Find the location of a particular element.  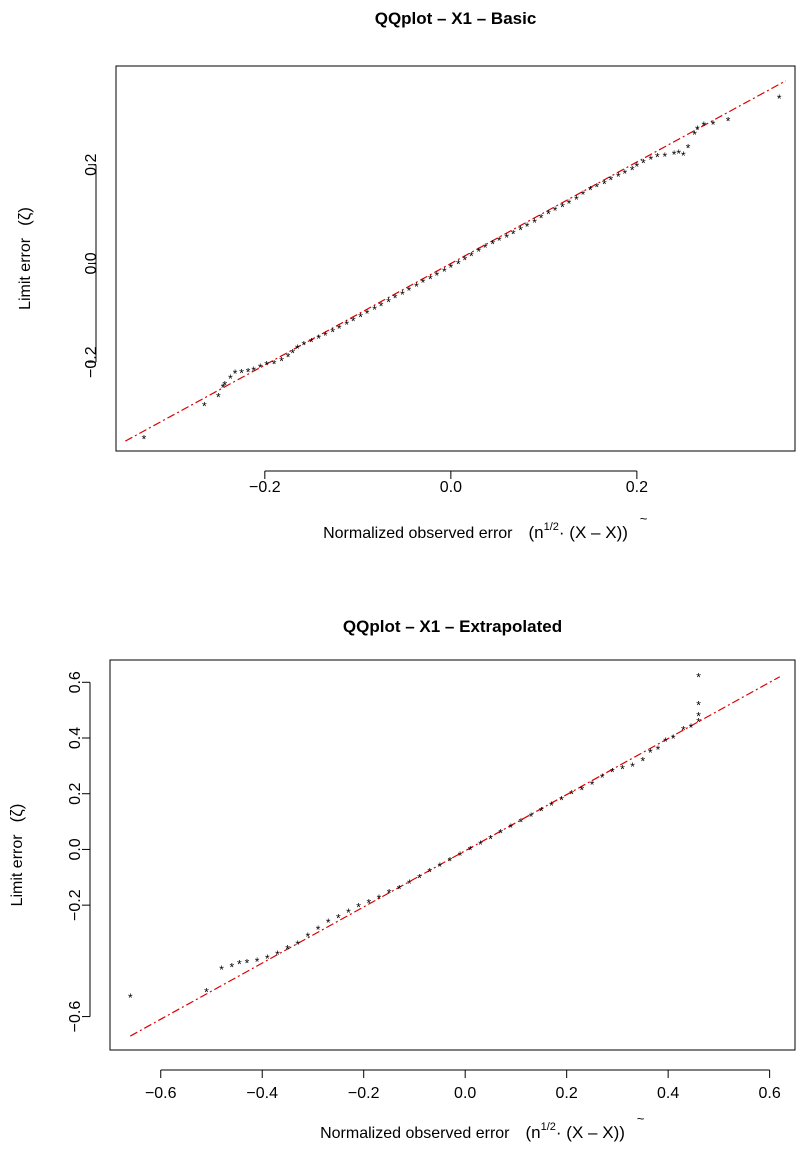

x-tick-label: 0.4 is located at coordinates (668, 1093).